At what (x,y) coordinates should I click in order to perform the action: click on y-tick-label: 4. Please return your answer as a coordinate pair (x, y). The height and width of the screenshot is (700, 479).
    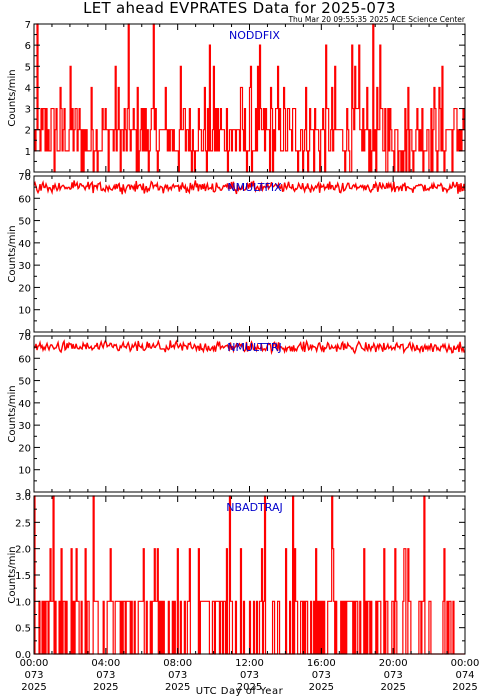
    Looking at the image, I should click on (28, 88).